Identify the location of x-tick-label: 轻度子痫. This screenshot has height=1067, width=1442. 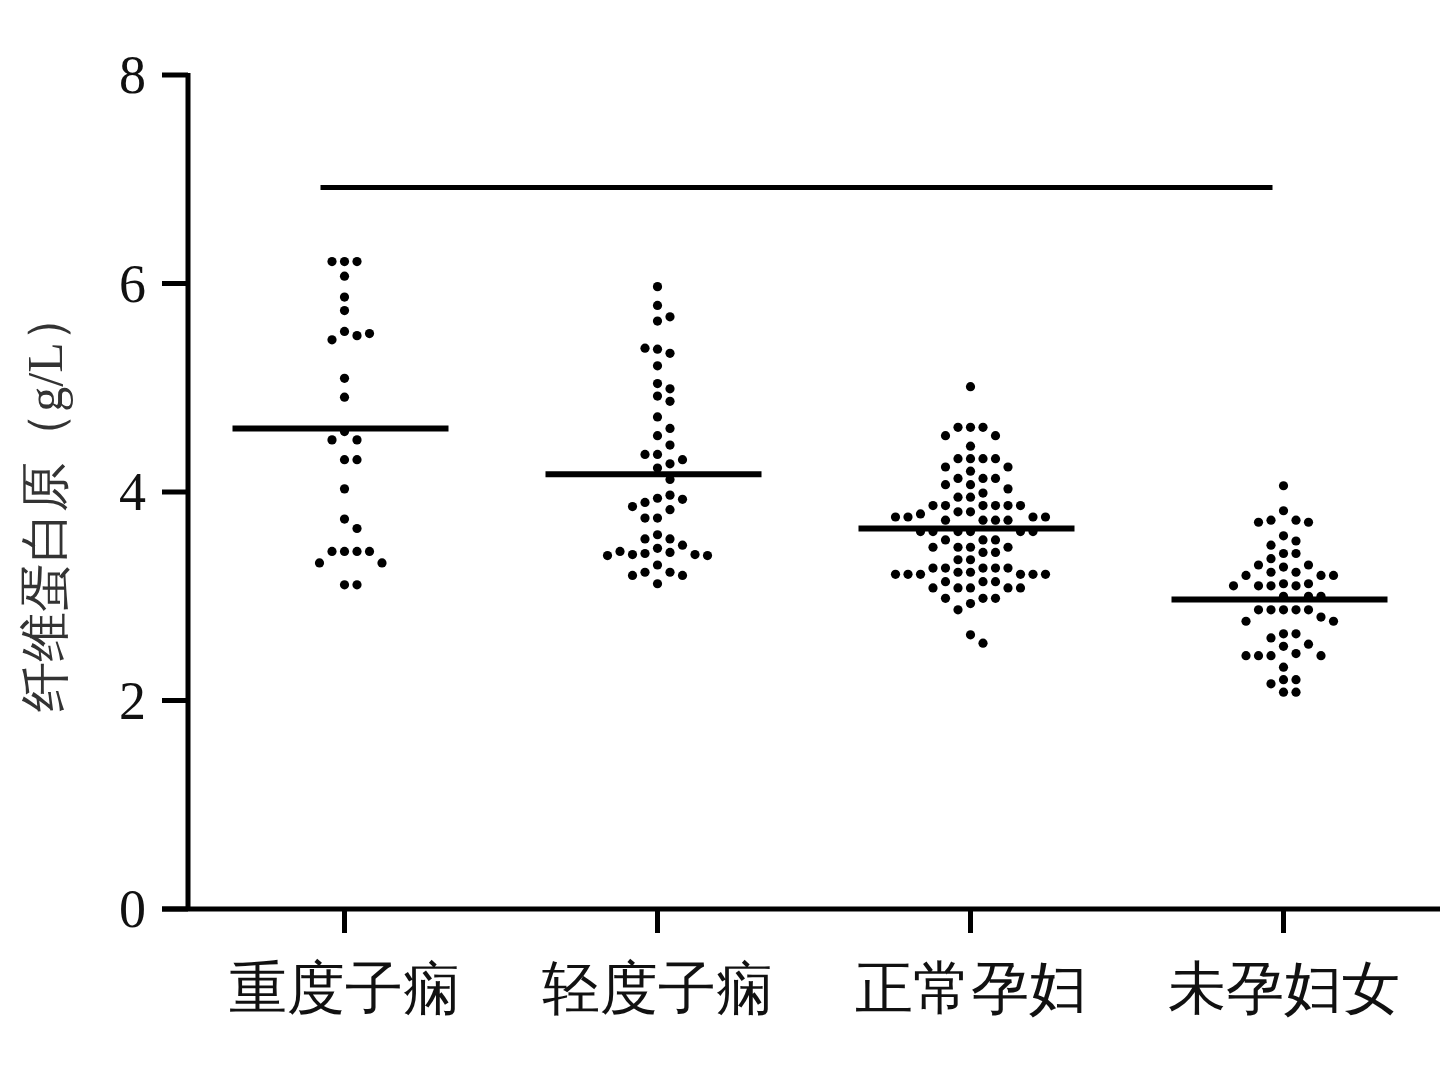
(657, 988).